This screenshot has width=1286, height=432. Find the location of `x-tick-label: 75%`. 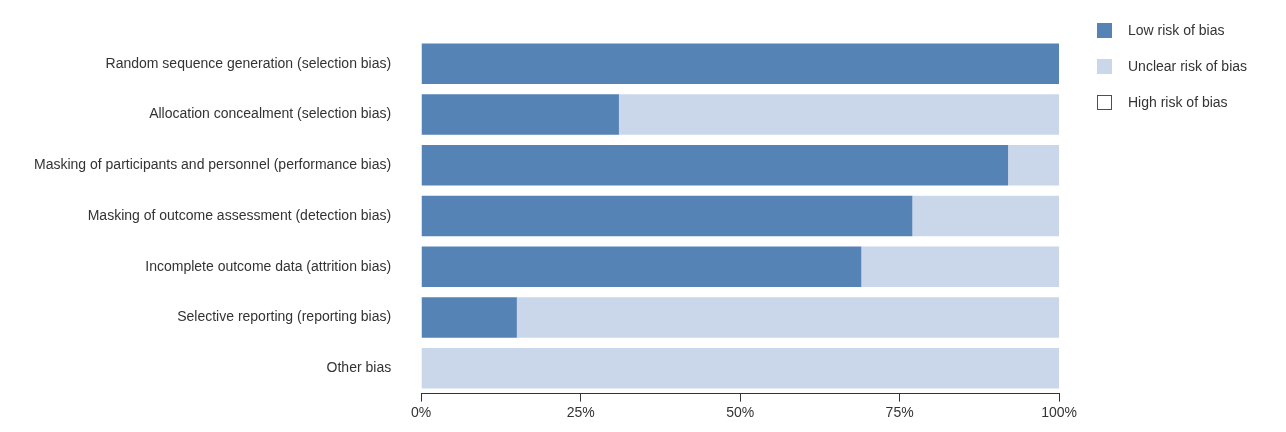

x-tick-label: 75% is located at coordinates (899, 411).